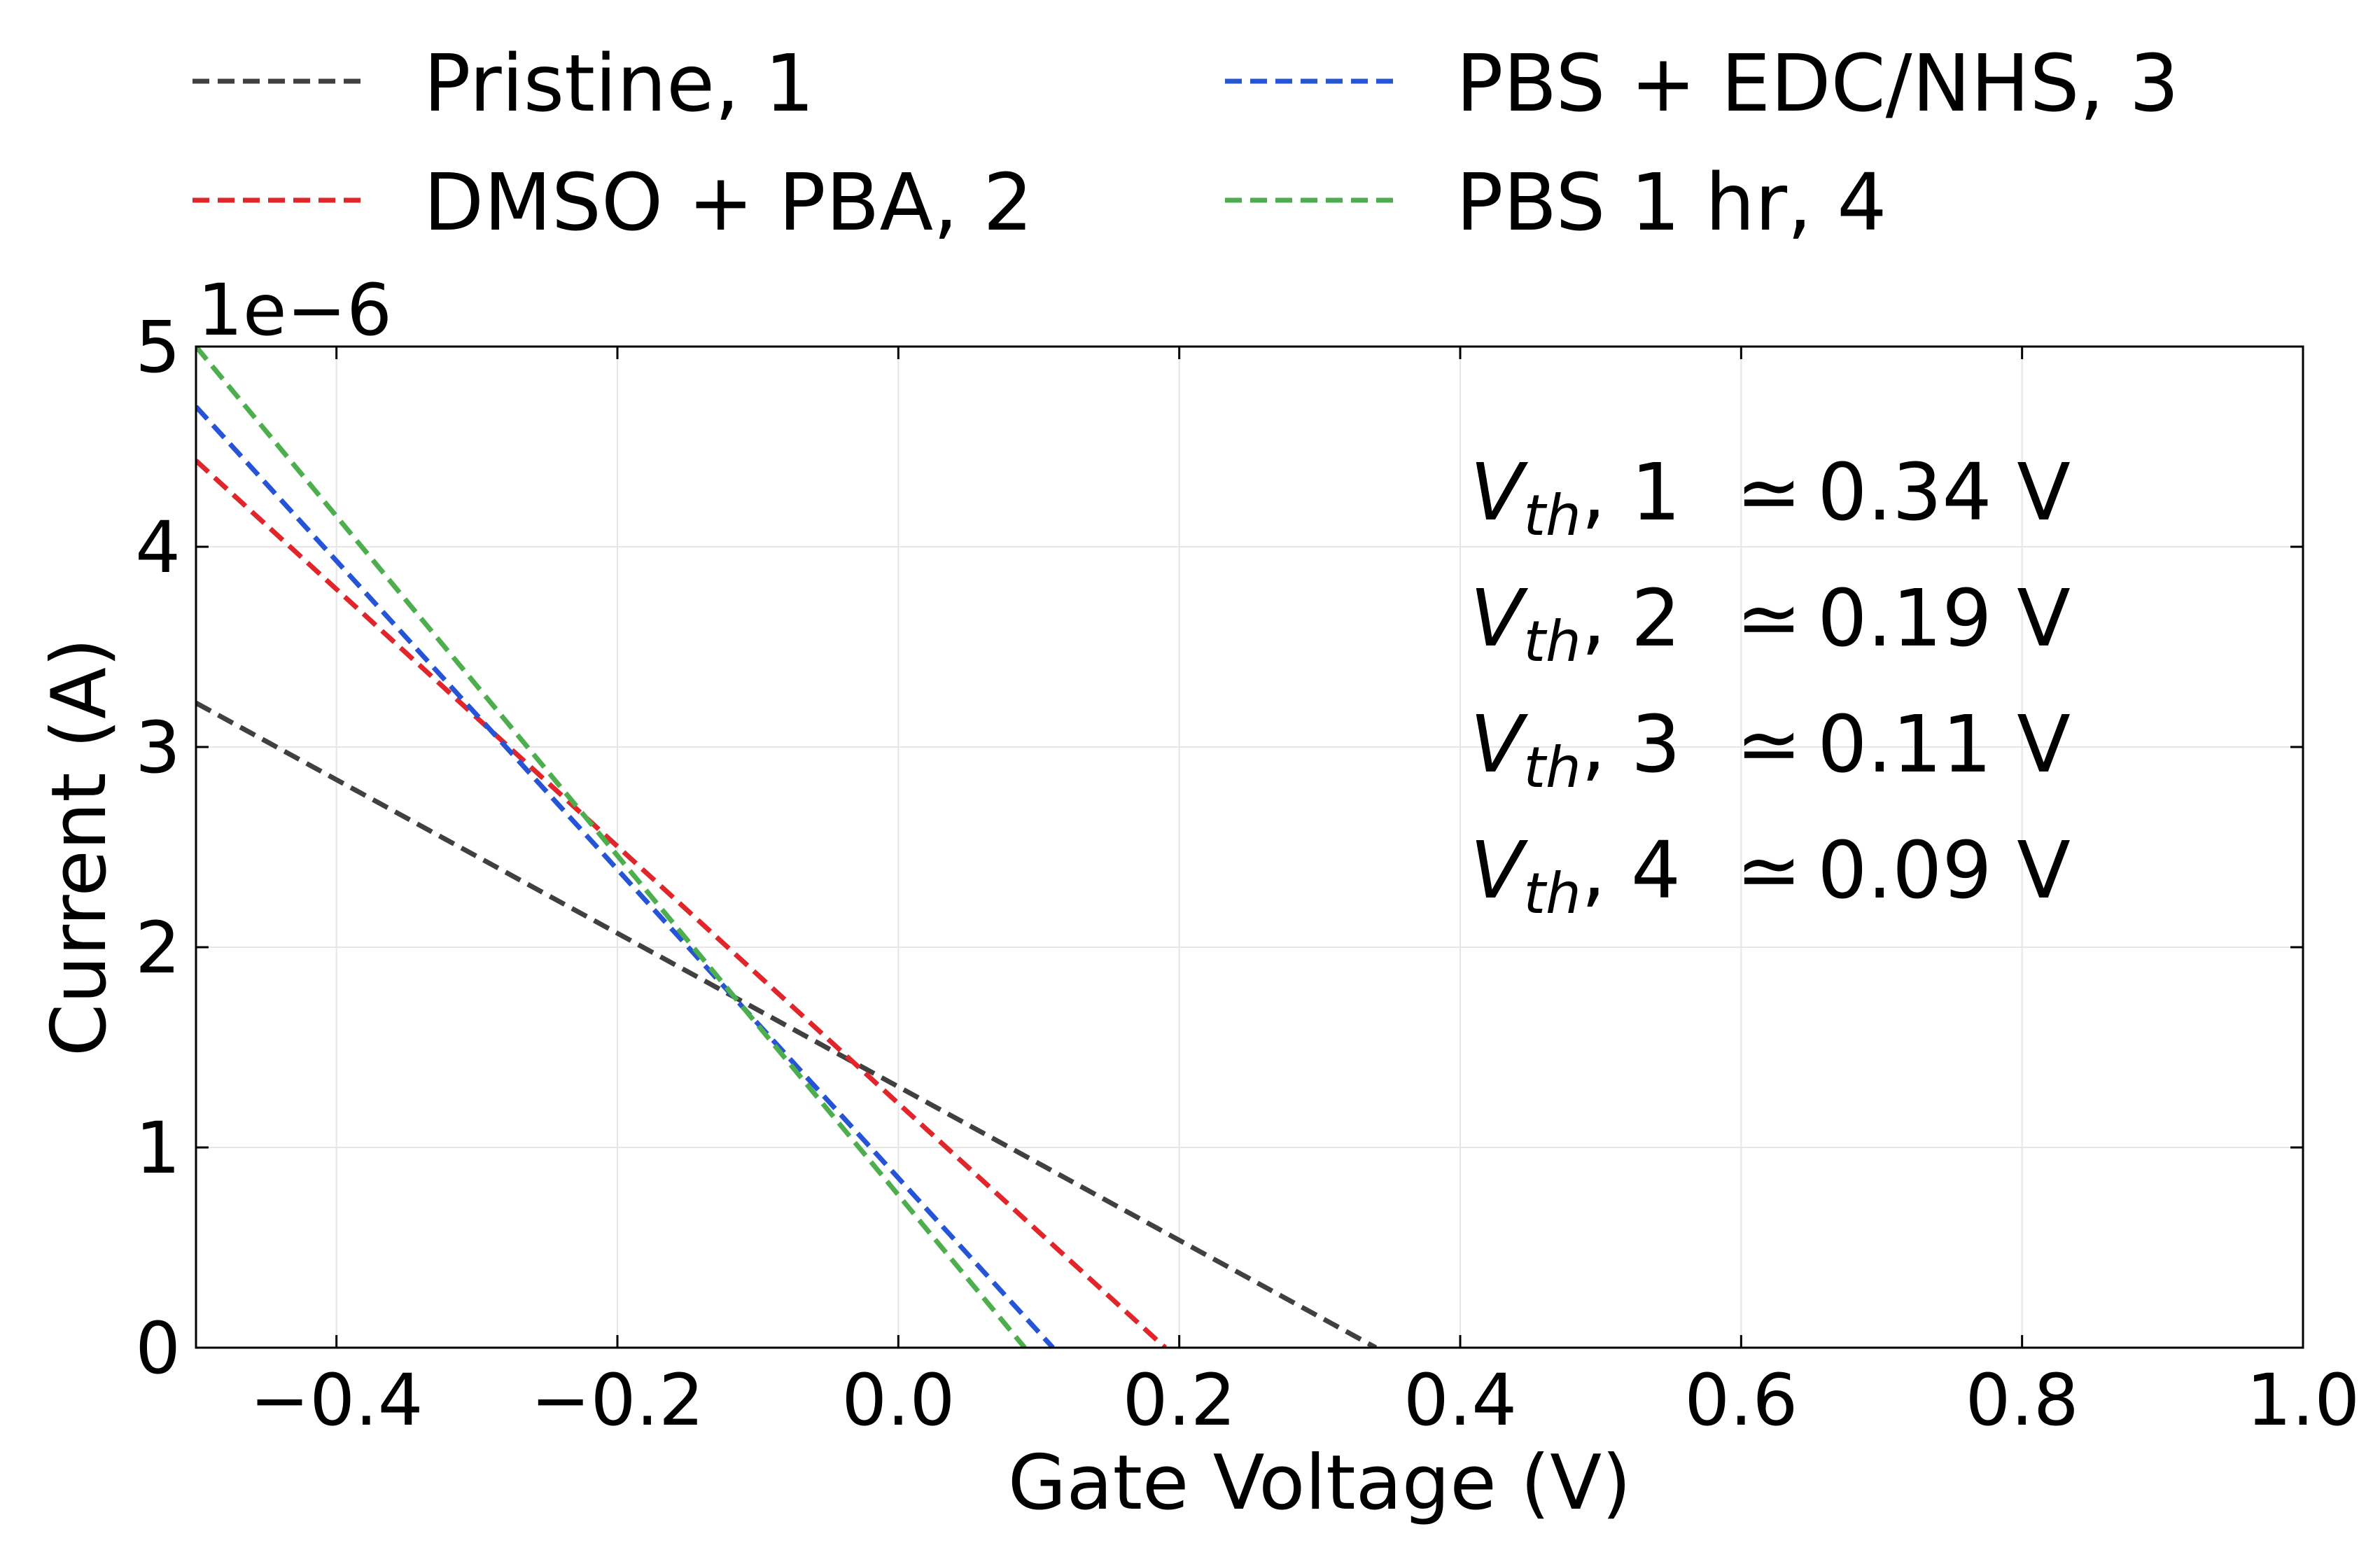  I want to click on vth-annotation: Vth, 4, so click(1575, 875).